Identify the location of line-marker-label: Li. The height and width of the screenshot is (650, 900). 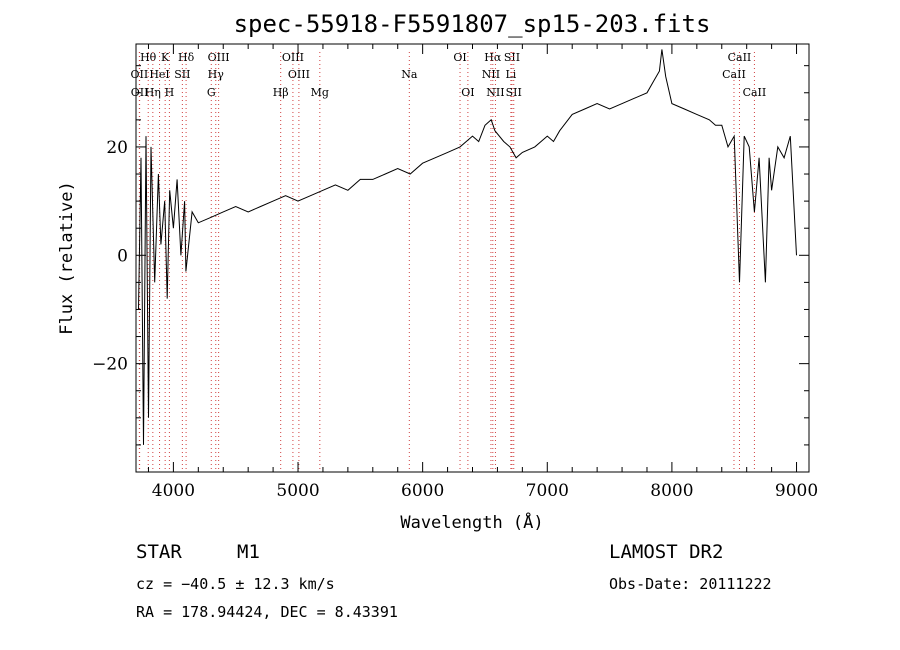
(510, 74).